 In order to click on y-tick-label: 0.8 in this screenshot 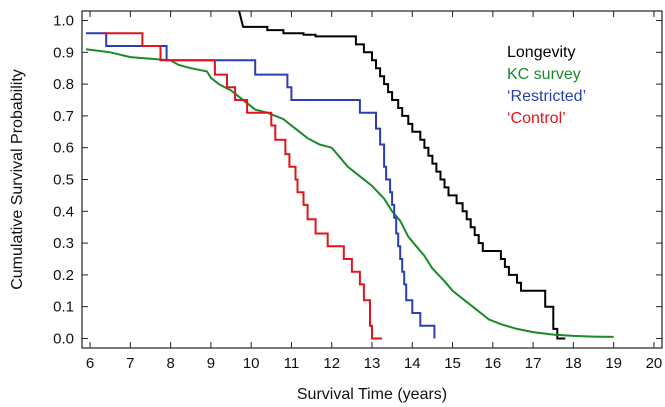, I will do `click(63, 84)`.